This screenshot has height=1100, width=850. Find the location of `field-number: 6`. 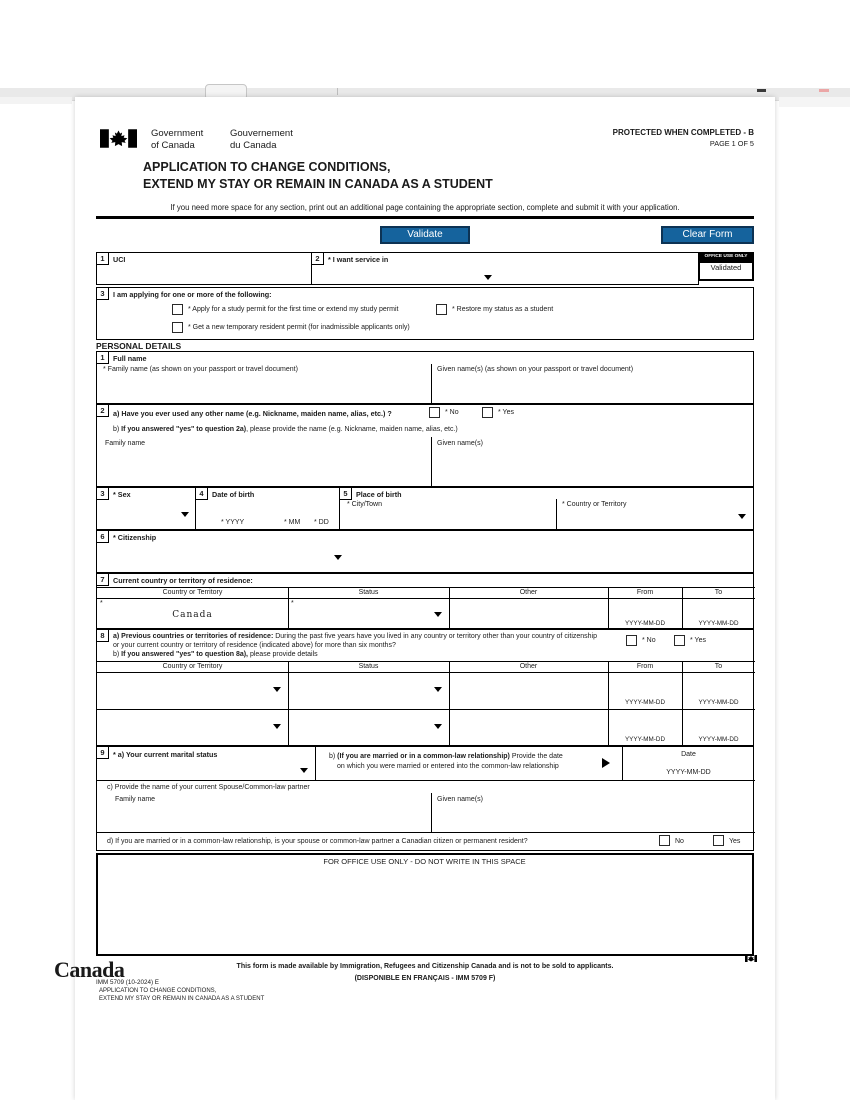

field-number: 6 is located at coordinates (103, 537).